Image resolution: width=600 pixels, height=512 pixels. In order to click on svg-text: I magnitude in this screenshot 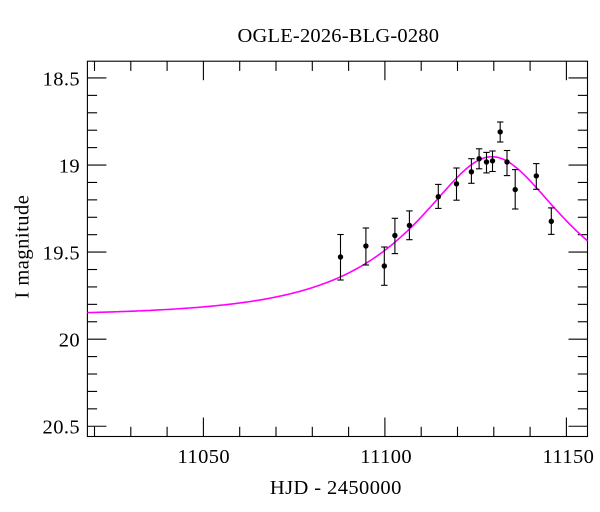, I will do `click(22, 247)`.